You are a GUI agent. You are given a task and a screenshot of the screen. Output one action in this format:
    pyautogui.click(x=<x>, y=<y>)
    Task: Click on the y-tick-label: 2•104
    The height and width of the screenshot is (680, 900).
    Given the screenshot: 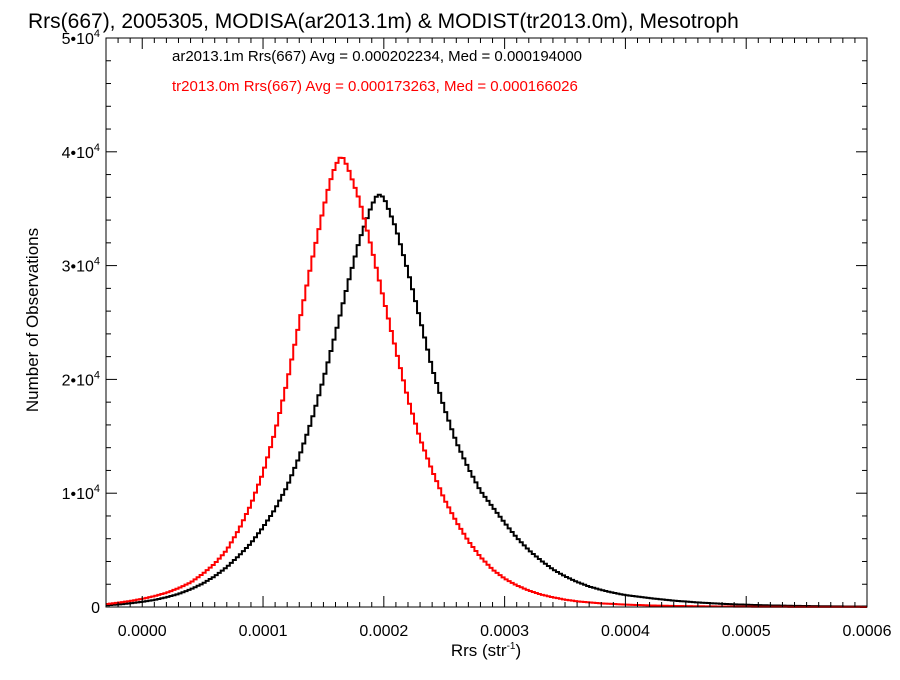 What is the action you would take?
    pyautogui.click(x=81, y=379)
    